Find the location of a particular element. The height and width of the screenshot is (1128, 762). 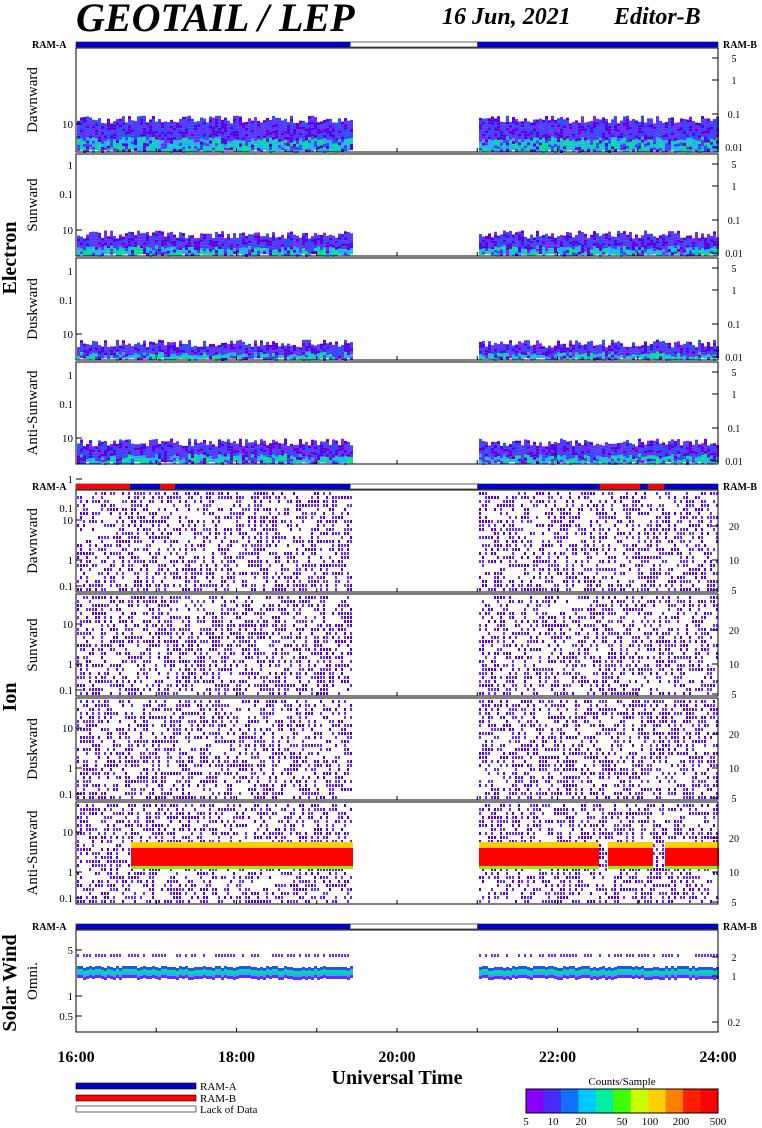

colorbar-tick-label: 20 is located at coordinates (582, 1122).